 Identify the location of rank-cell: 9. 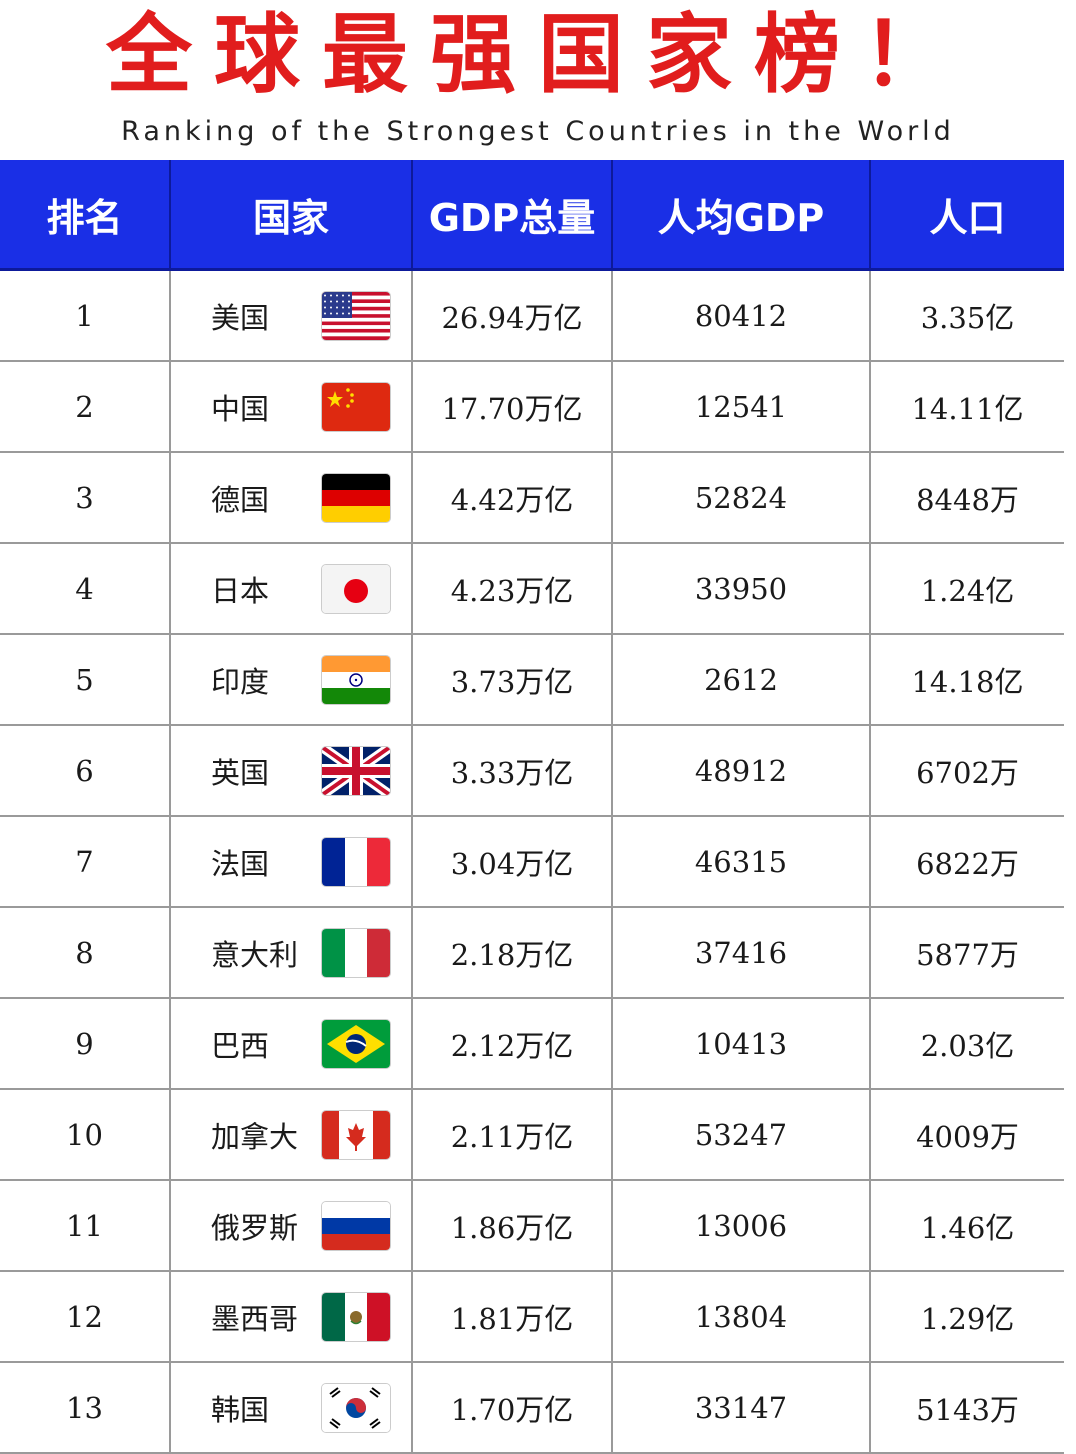
(85, 1044).